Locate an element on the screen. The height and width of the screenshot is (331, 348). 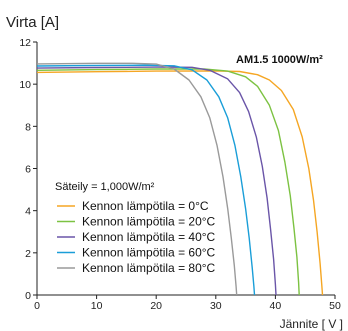
legend-label: Kennon lämpötila = 40°C is located at coordinates (149, 237).